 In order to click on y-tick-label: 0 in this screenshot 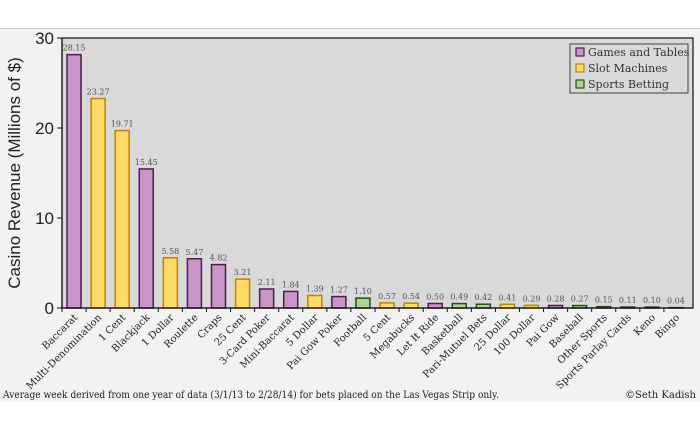, I will do `click(49, 308)`.